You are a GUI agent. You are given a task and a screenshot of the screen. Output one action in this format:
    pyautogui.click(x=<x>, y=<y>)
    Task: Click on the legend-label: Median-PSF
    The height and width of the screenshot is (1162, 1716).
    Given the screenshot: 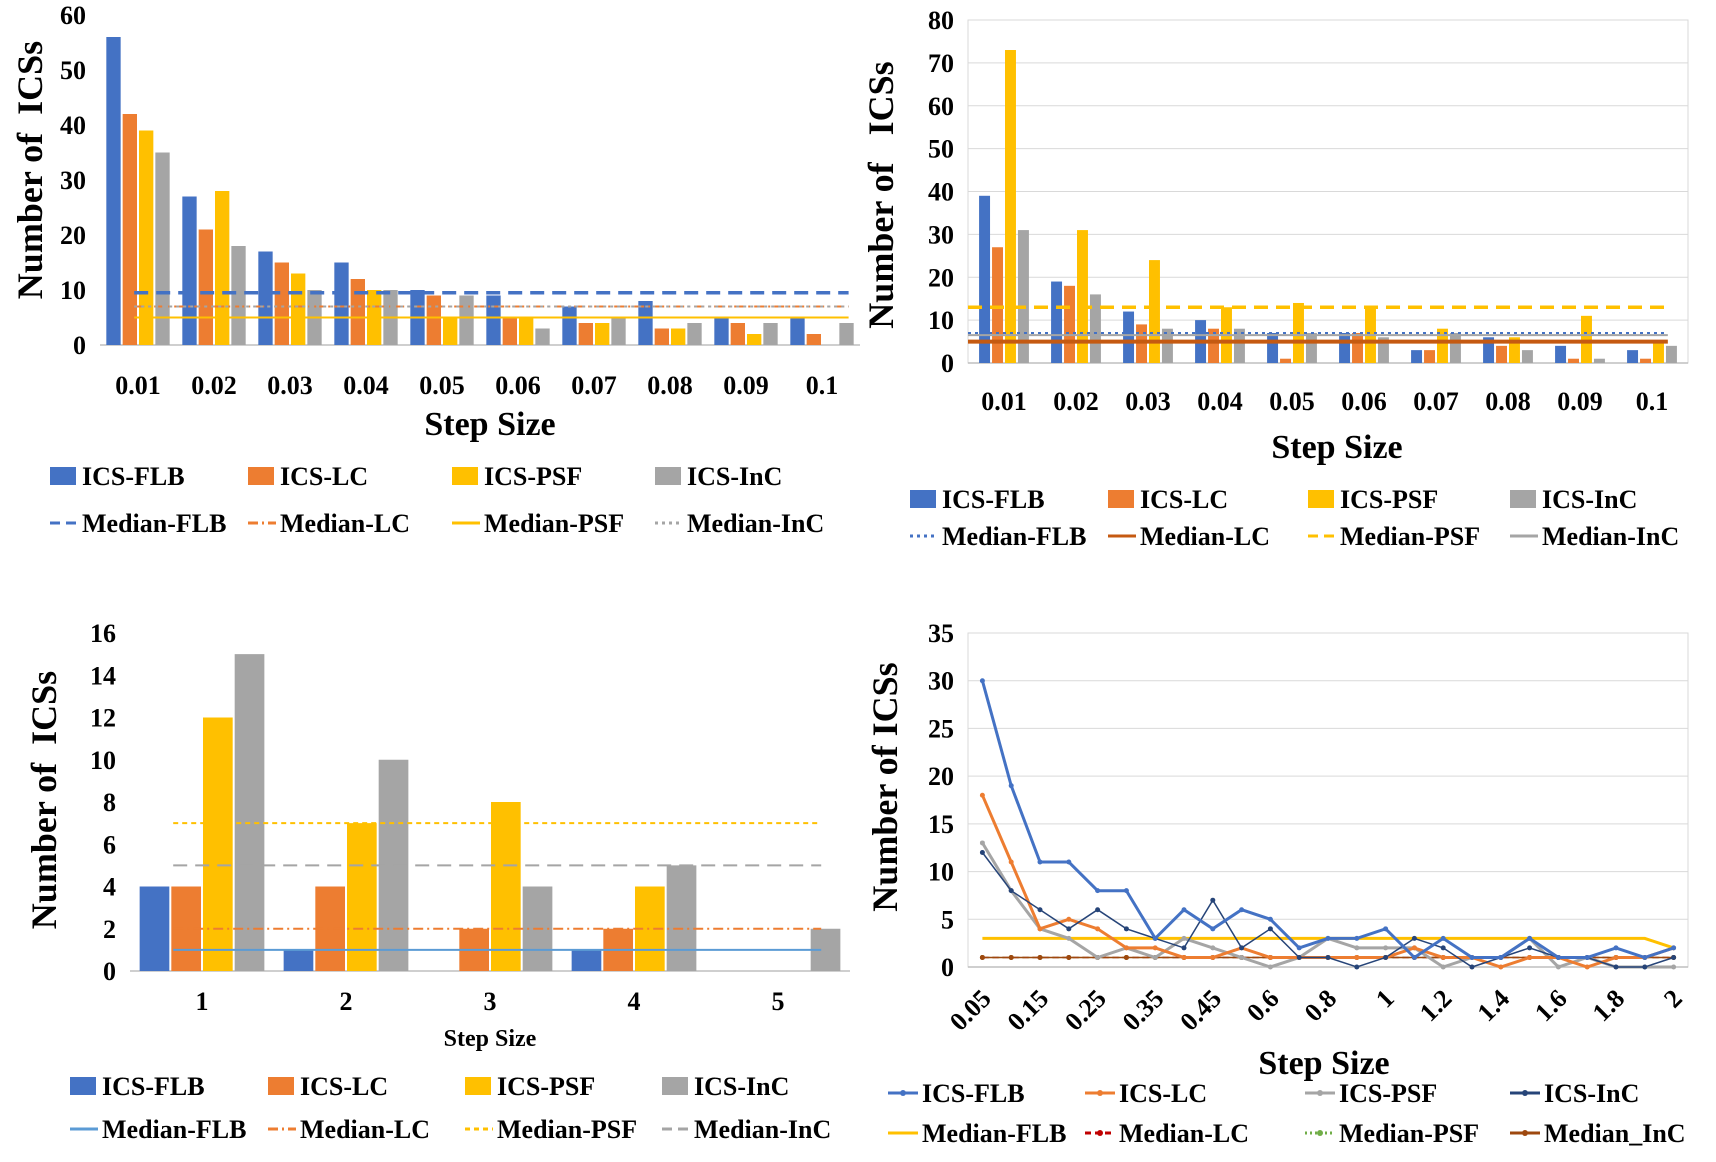 What is the action you would take?
    pyautogui.click(x=1410, y=536)
    